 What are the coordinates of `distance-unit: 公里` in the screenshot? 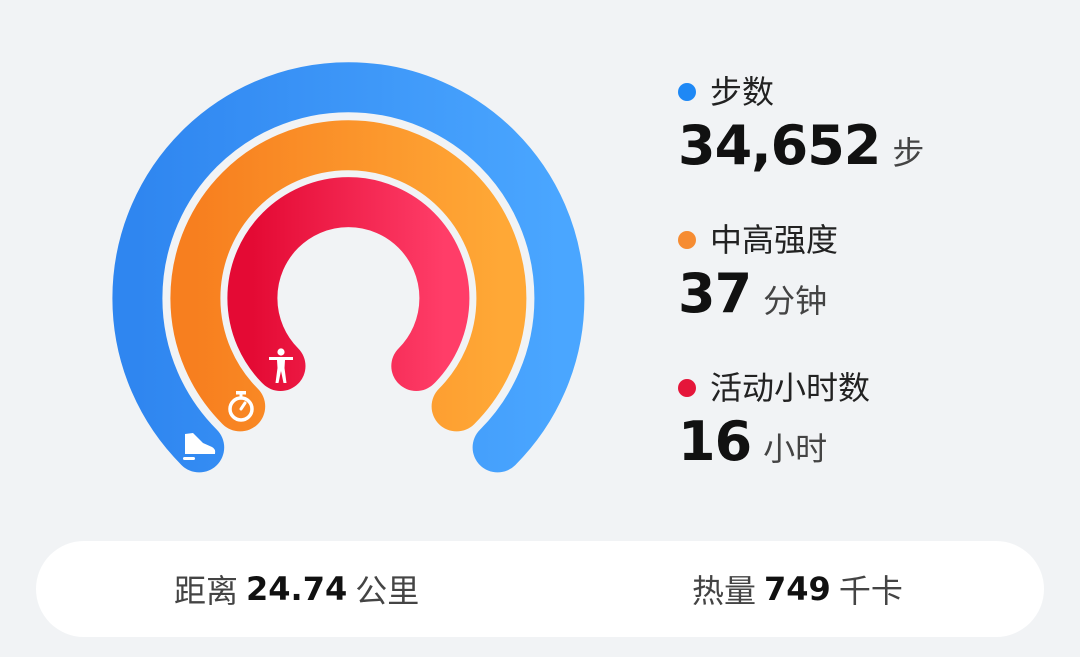 It's located at (387, 591).